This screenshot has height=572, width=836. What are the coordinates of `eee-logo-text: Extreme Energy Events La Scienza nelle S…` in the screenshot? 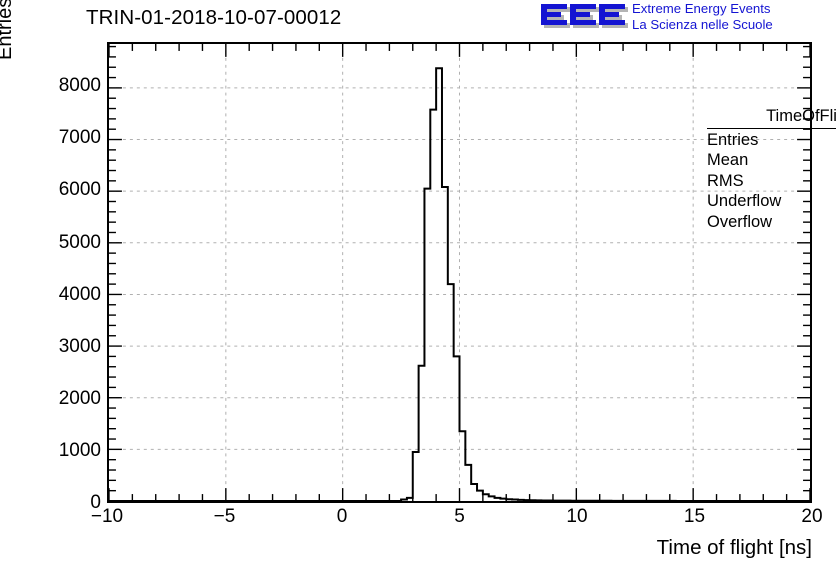 It's located at (734, 17).